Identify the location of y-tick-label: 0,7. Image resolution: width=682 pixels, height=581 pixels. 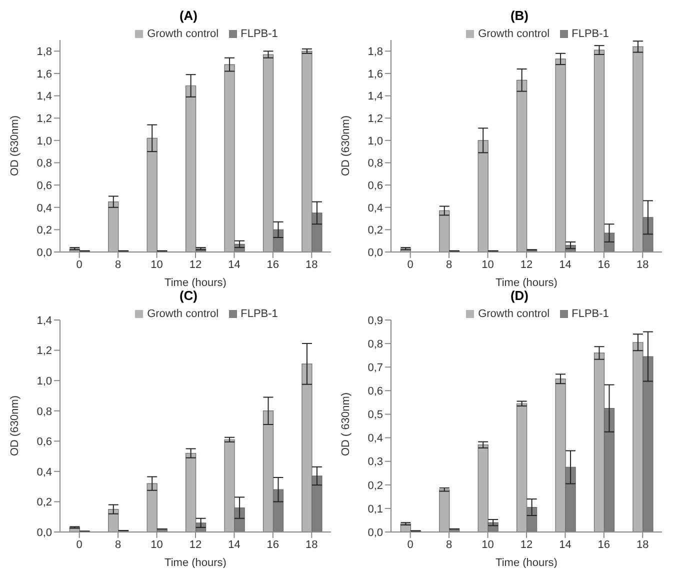
(375, 368).